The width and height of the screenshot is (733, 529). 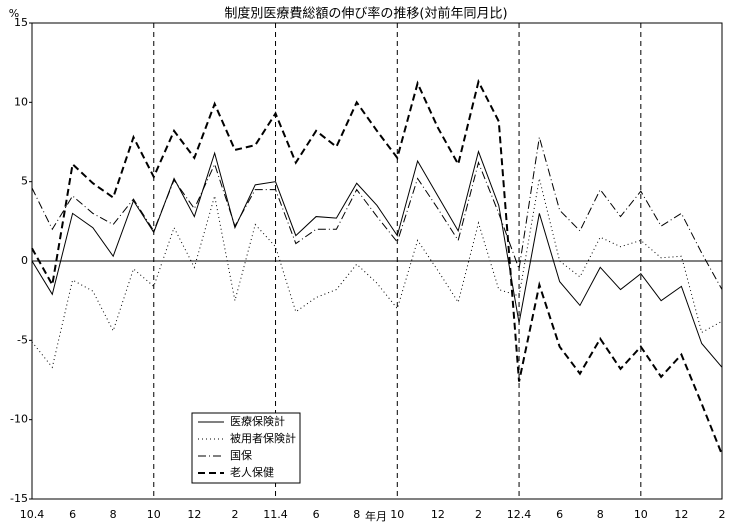 What do you see at coordinates (19, 498) in the screenshot?
I see `y-tick-label: -15` at bounding box center [19, 498].